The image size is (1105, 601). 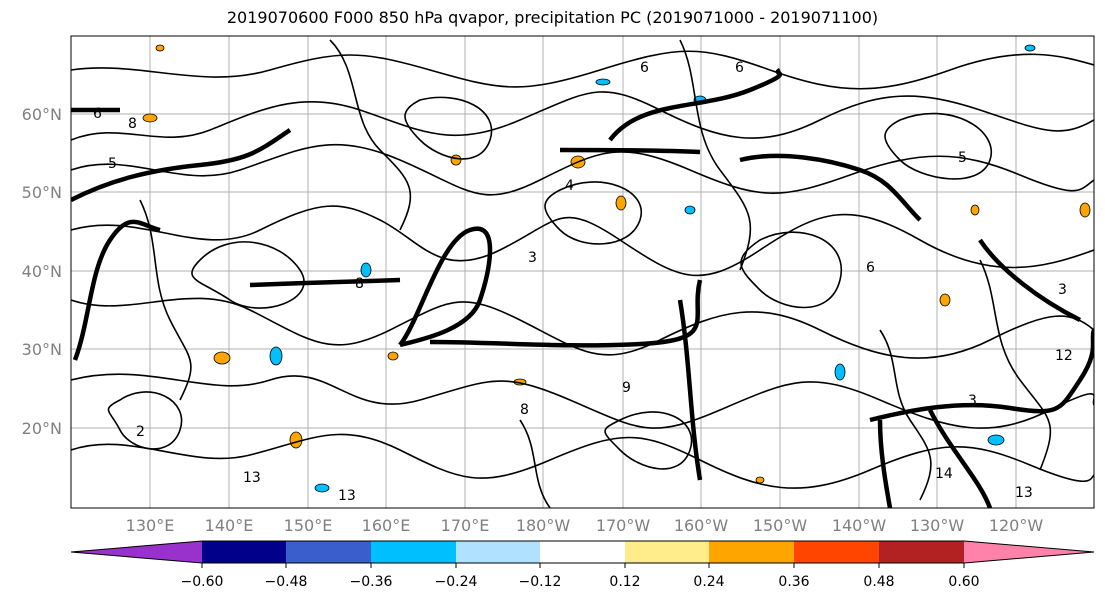 I want to click on lat-label: 20°N, so click(x=42, y=428).